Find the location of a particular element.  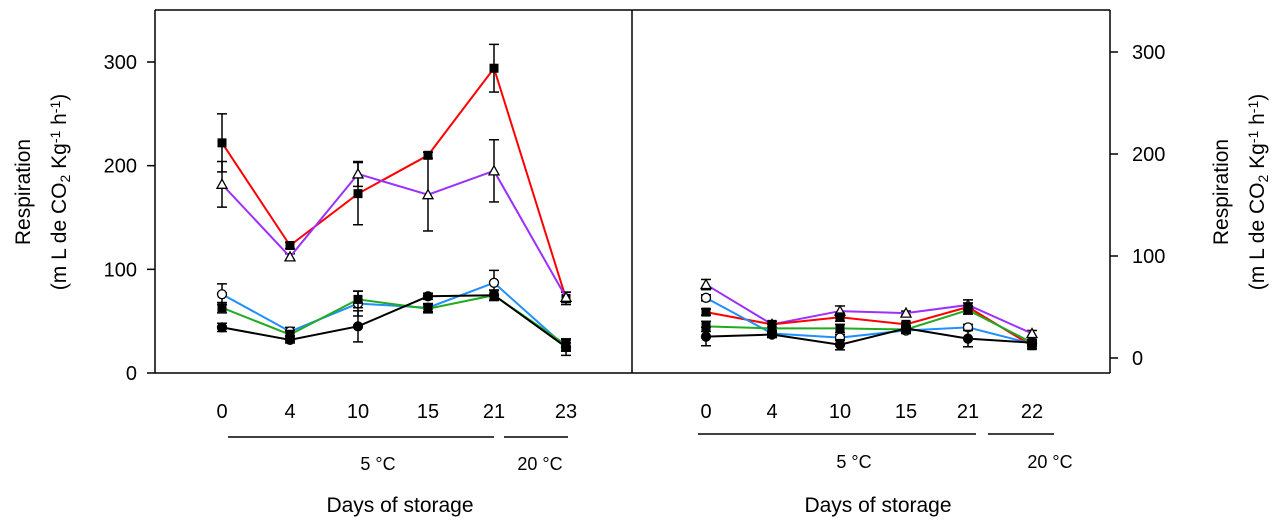

x-tick-label: 22 is located at coordinates (1032, 412).